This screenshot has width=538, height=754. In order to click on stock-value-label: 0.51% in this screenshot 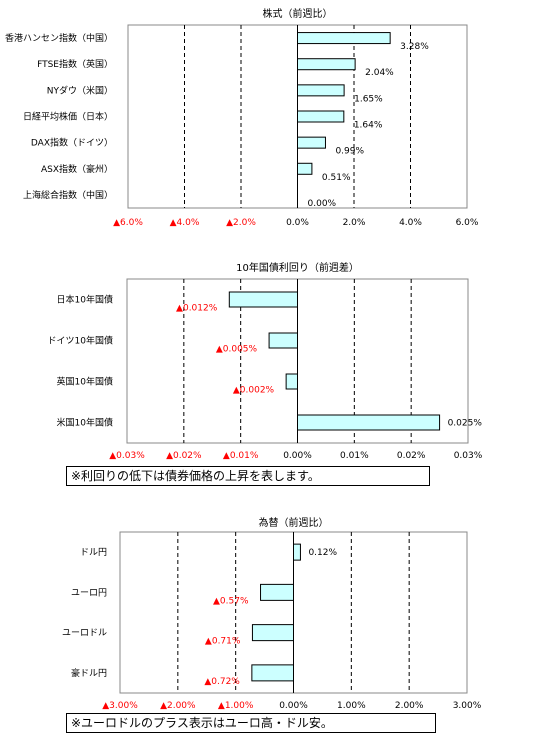, I will do `click(336, 178)`.